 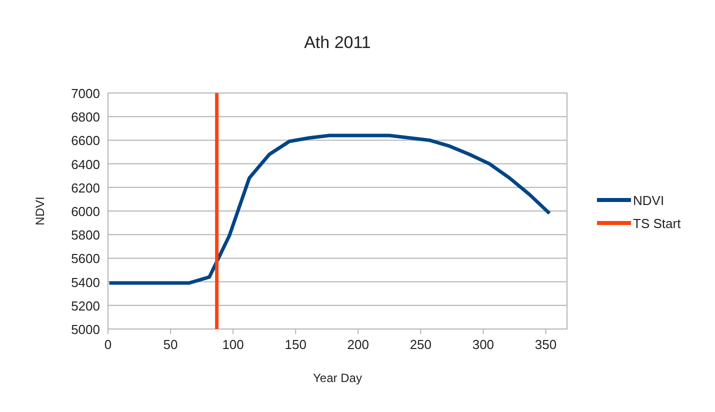 I want to click on legend-label: NDVI, so click(x=648, y=200).